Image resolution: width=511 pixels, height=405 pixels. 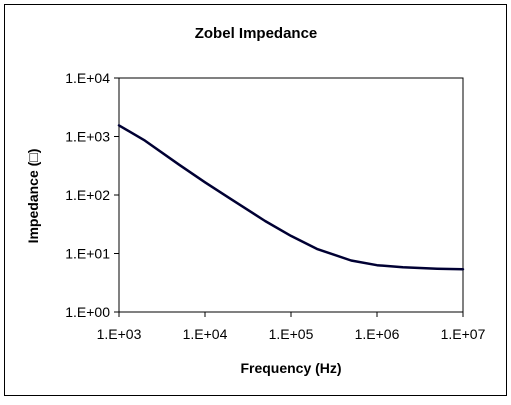 What do you see at coordinates (119, 334) in the screenshot?
I see `x-tick-label: 1.E+03` at bounding box center [119, 334].